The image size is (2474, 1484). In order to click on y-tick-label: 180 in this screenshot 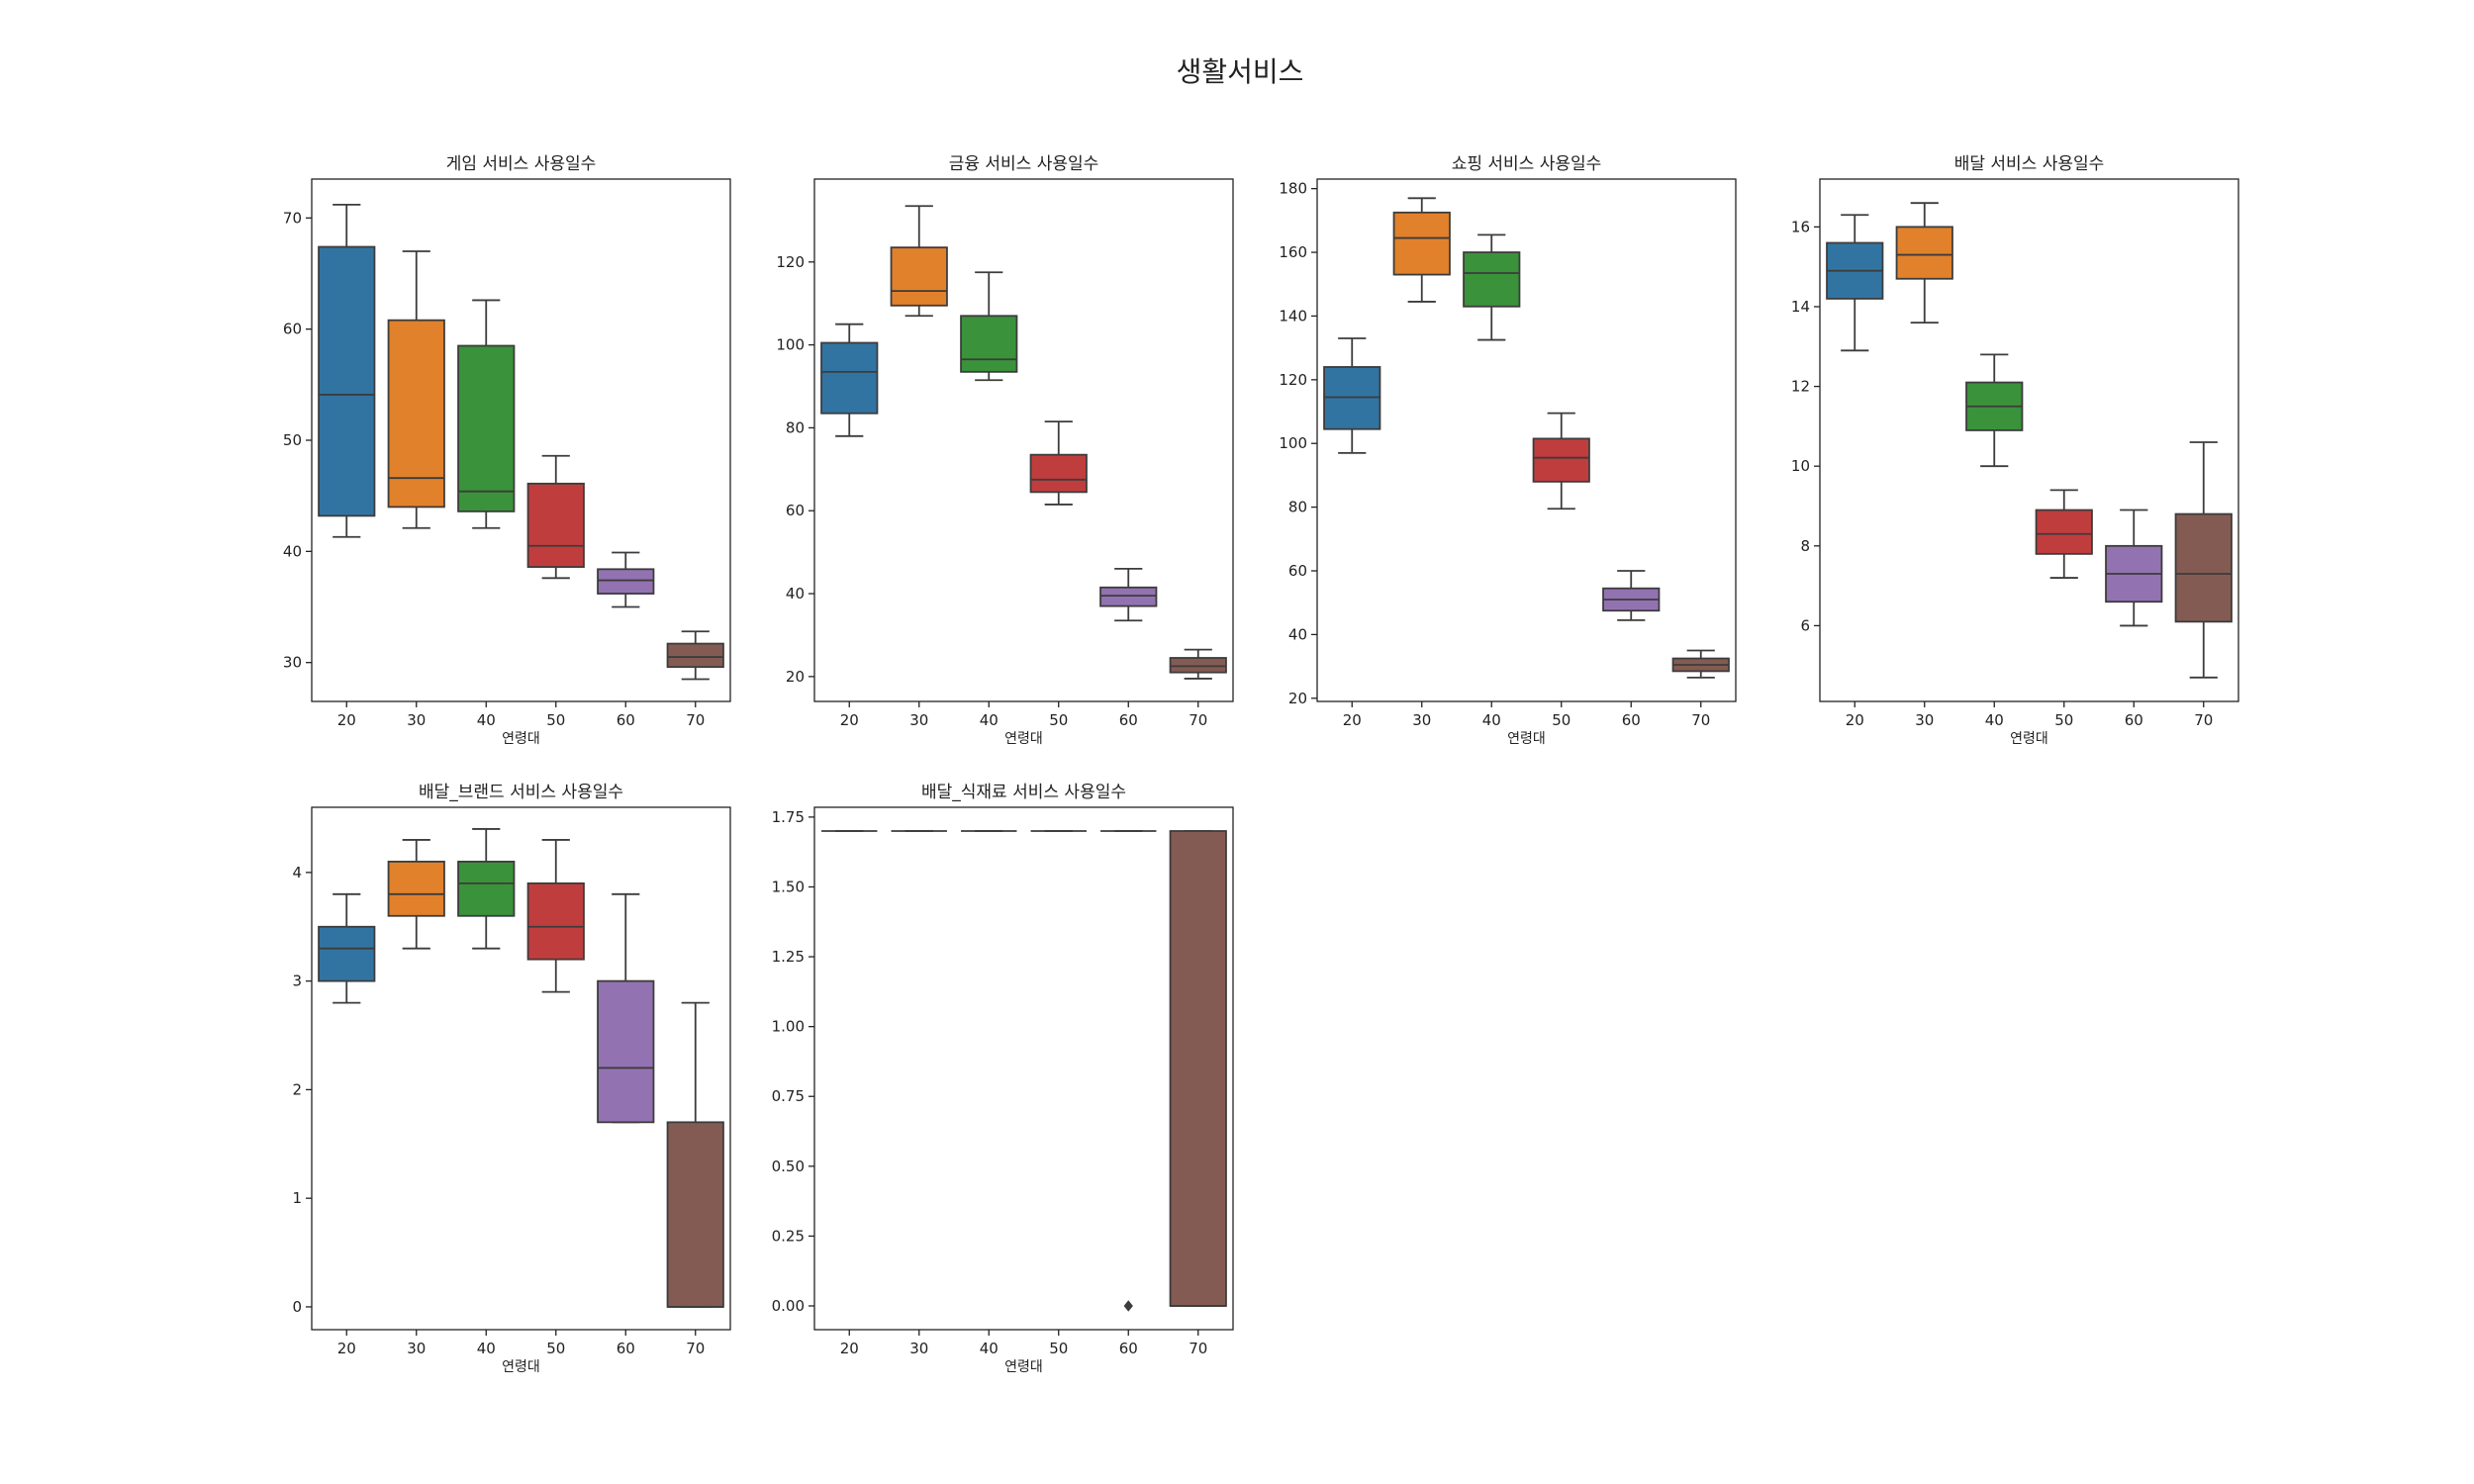, I will do `click(1293, 189)`.